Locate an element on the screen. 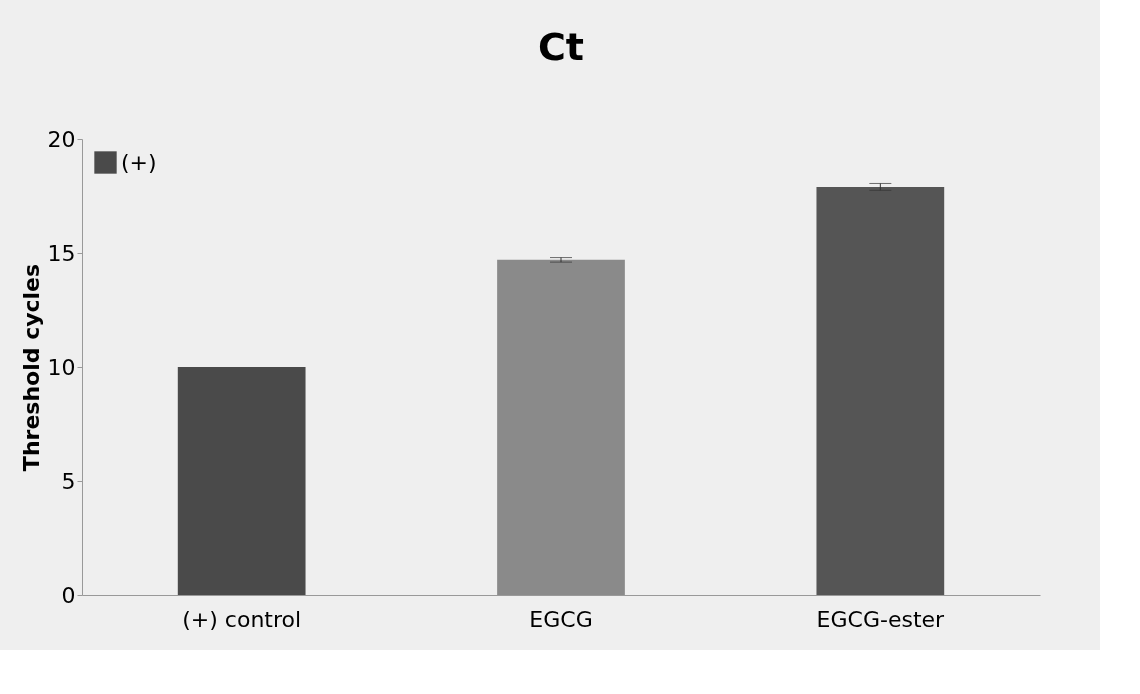 The image size is (1140, 694). y-tick-label: 5 is located at coordinates (68, 481).